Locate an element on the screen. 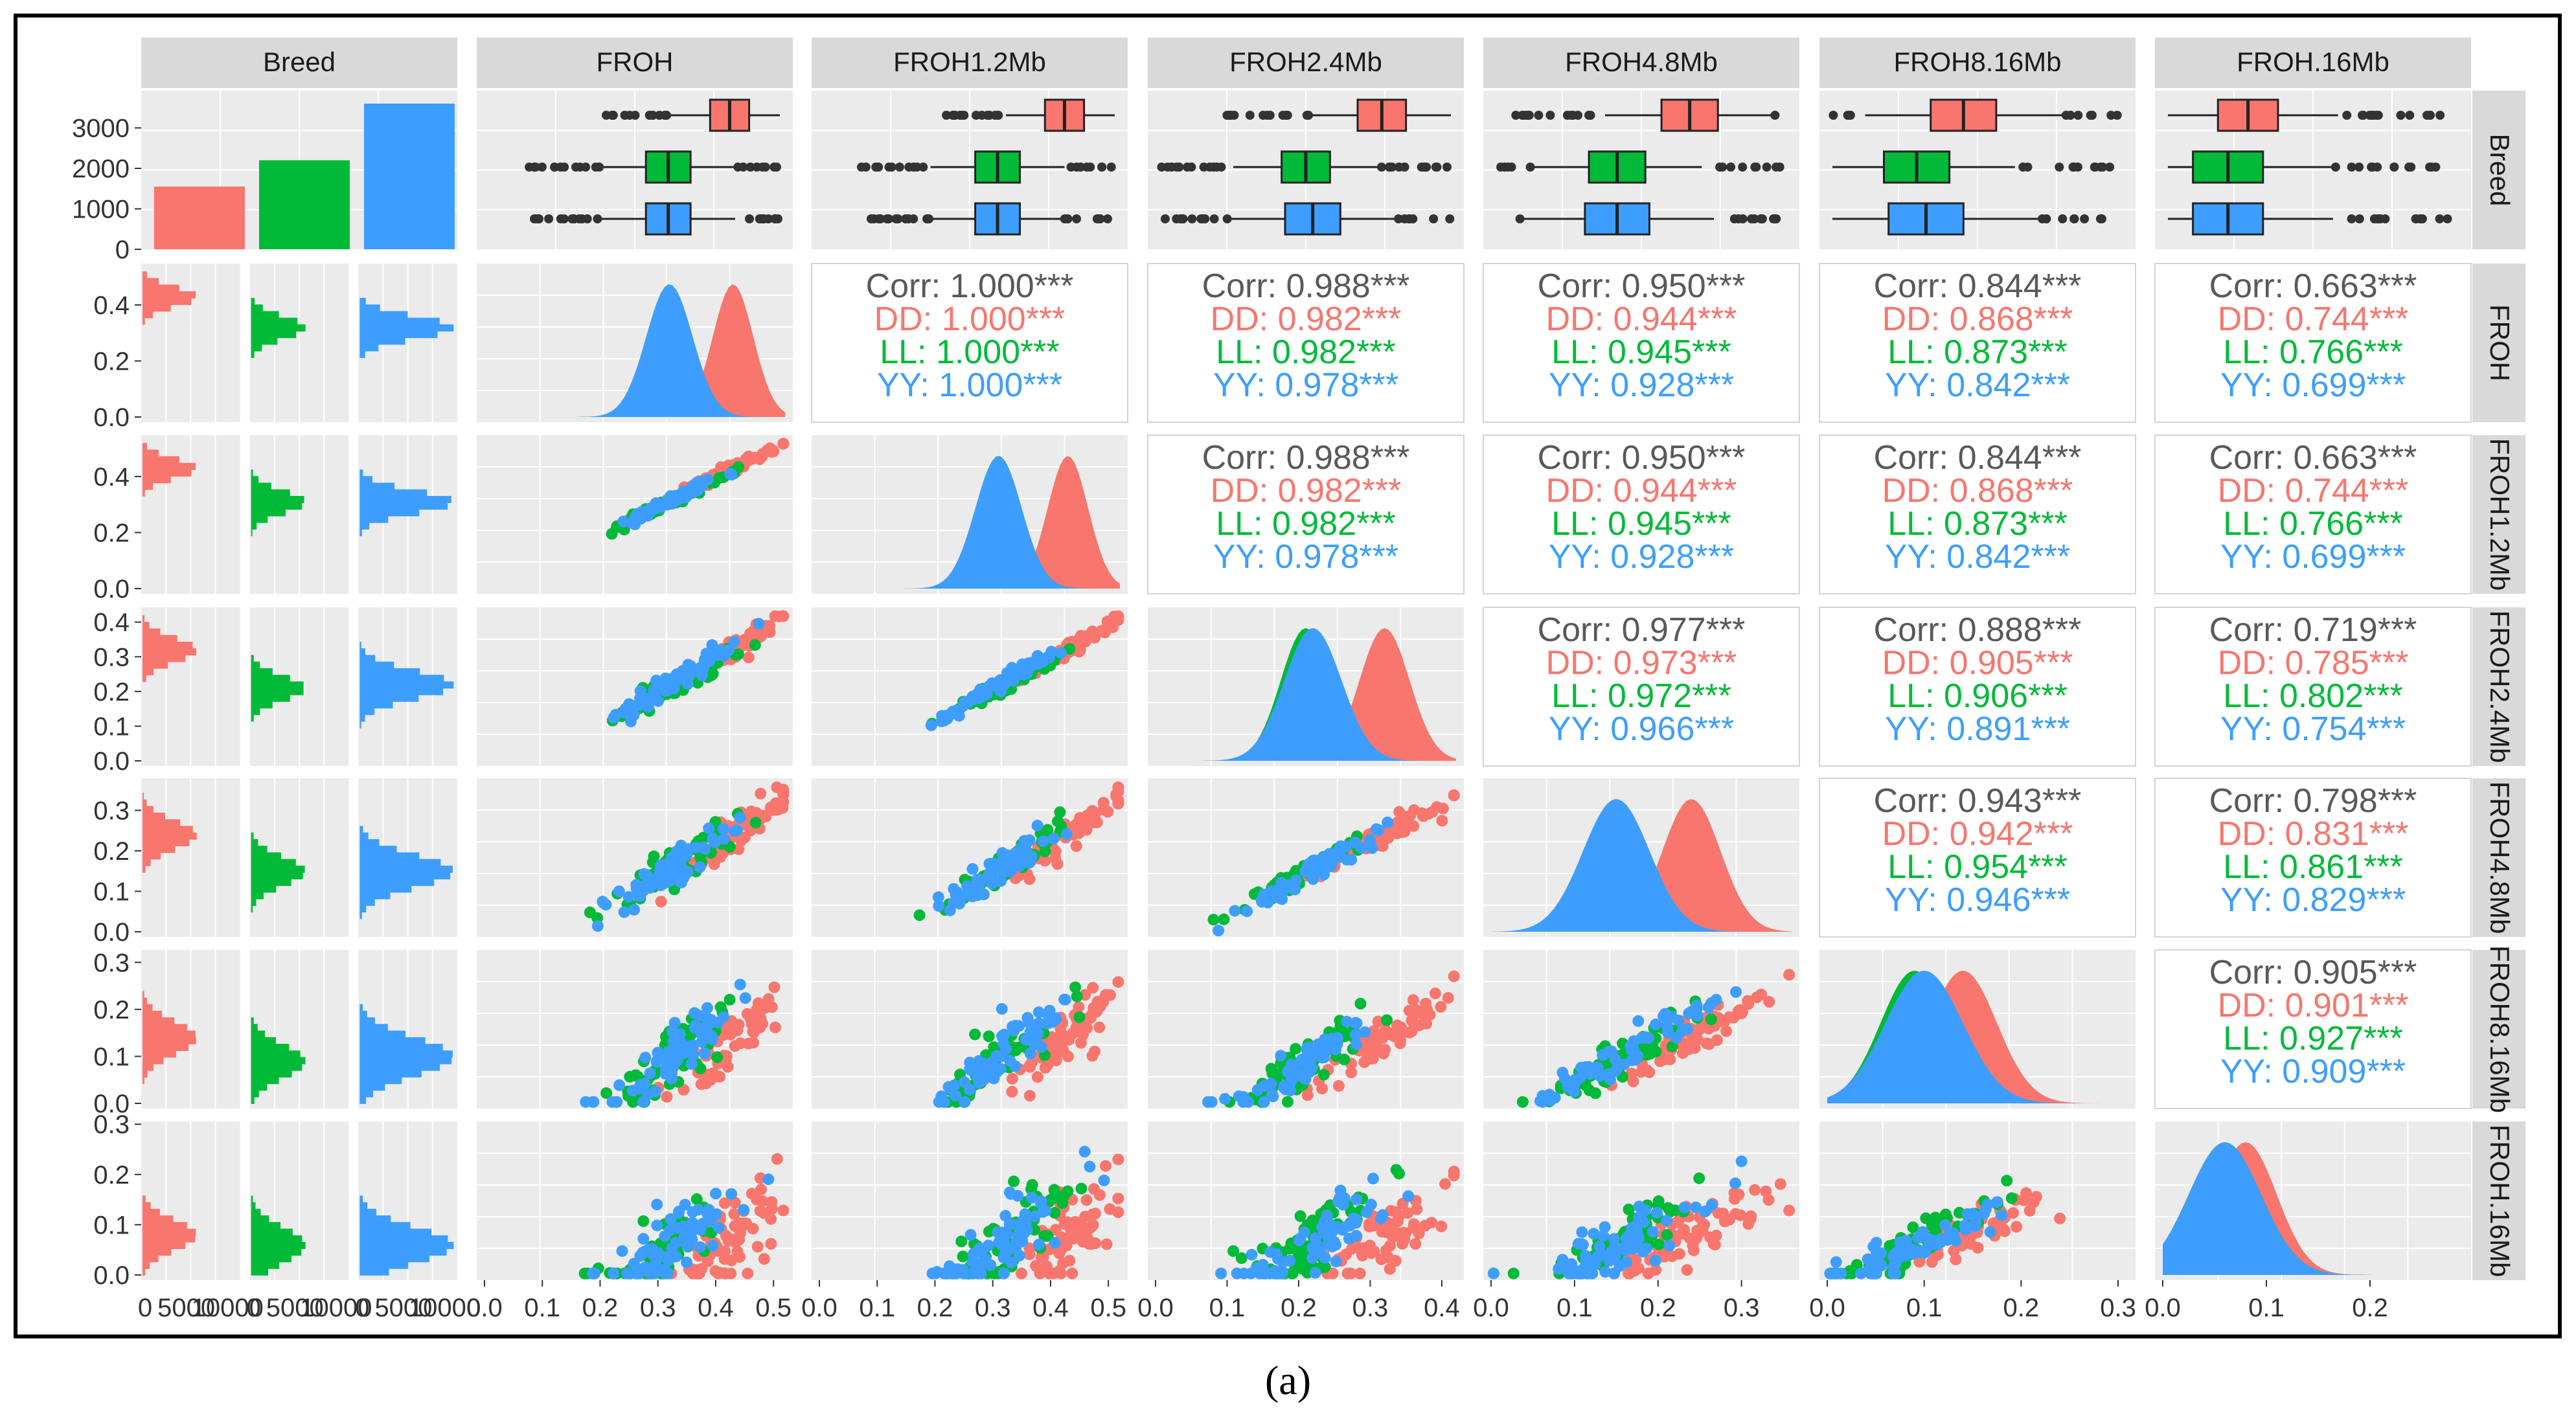 The image size is (2576, 1420). column-strip-label: Breed is located at coordinates (299, 62).